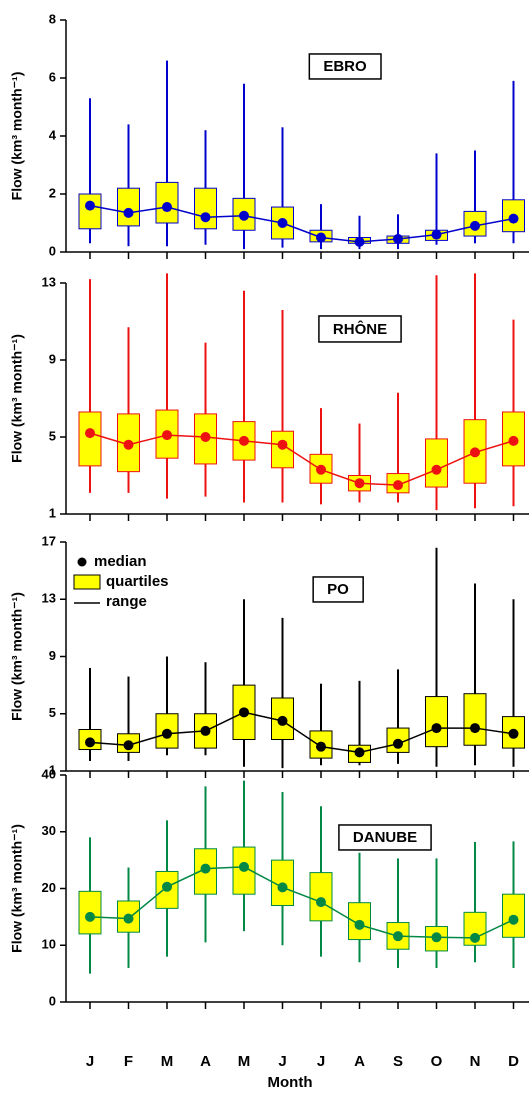  Describe the element at coordinates (338, 589) in the screenshot. I see `panel-title: PO` at that location.